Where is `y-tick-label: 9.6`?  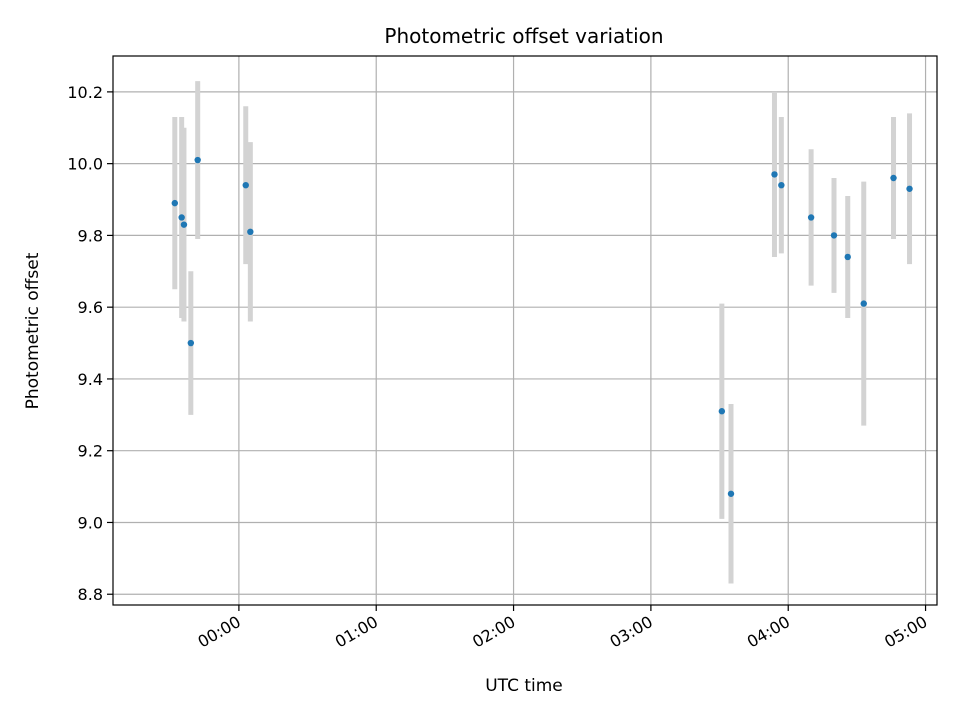 y-tick-label: 9.6 is located at coordinates (90, 307).